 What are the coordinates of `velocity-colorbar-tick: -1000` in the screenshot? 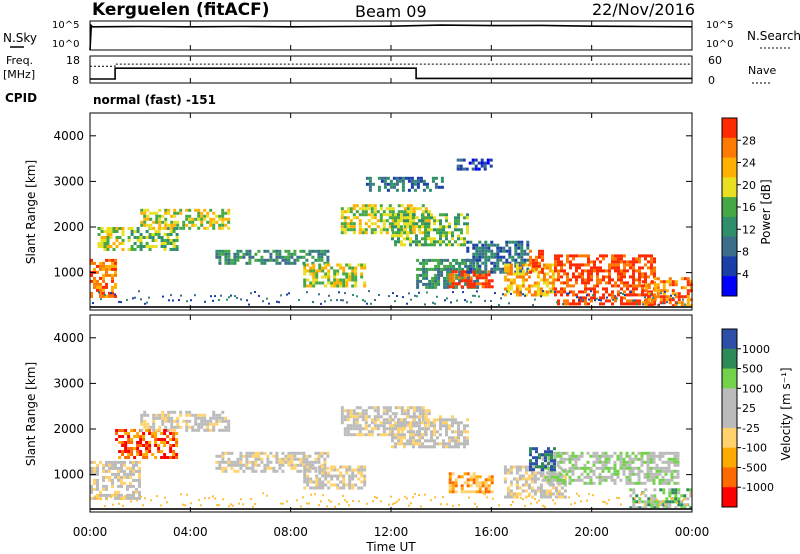 It's located at (758, 487).